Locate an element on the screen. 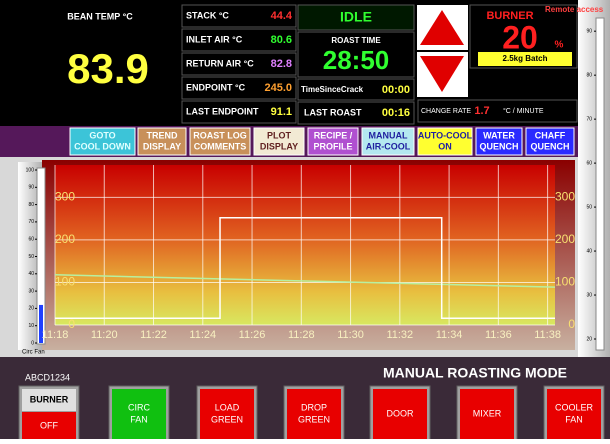  reading-label: STACK °C is located at coordinates (207, 15).